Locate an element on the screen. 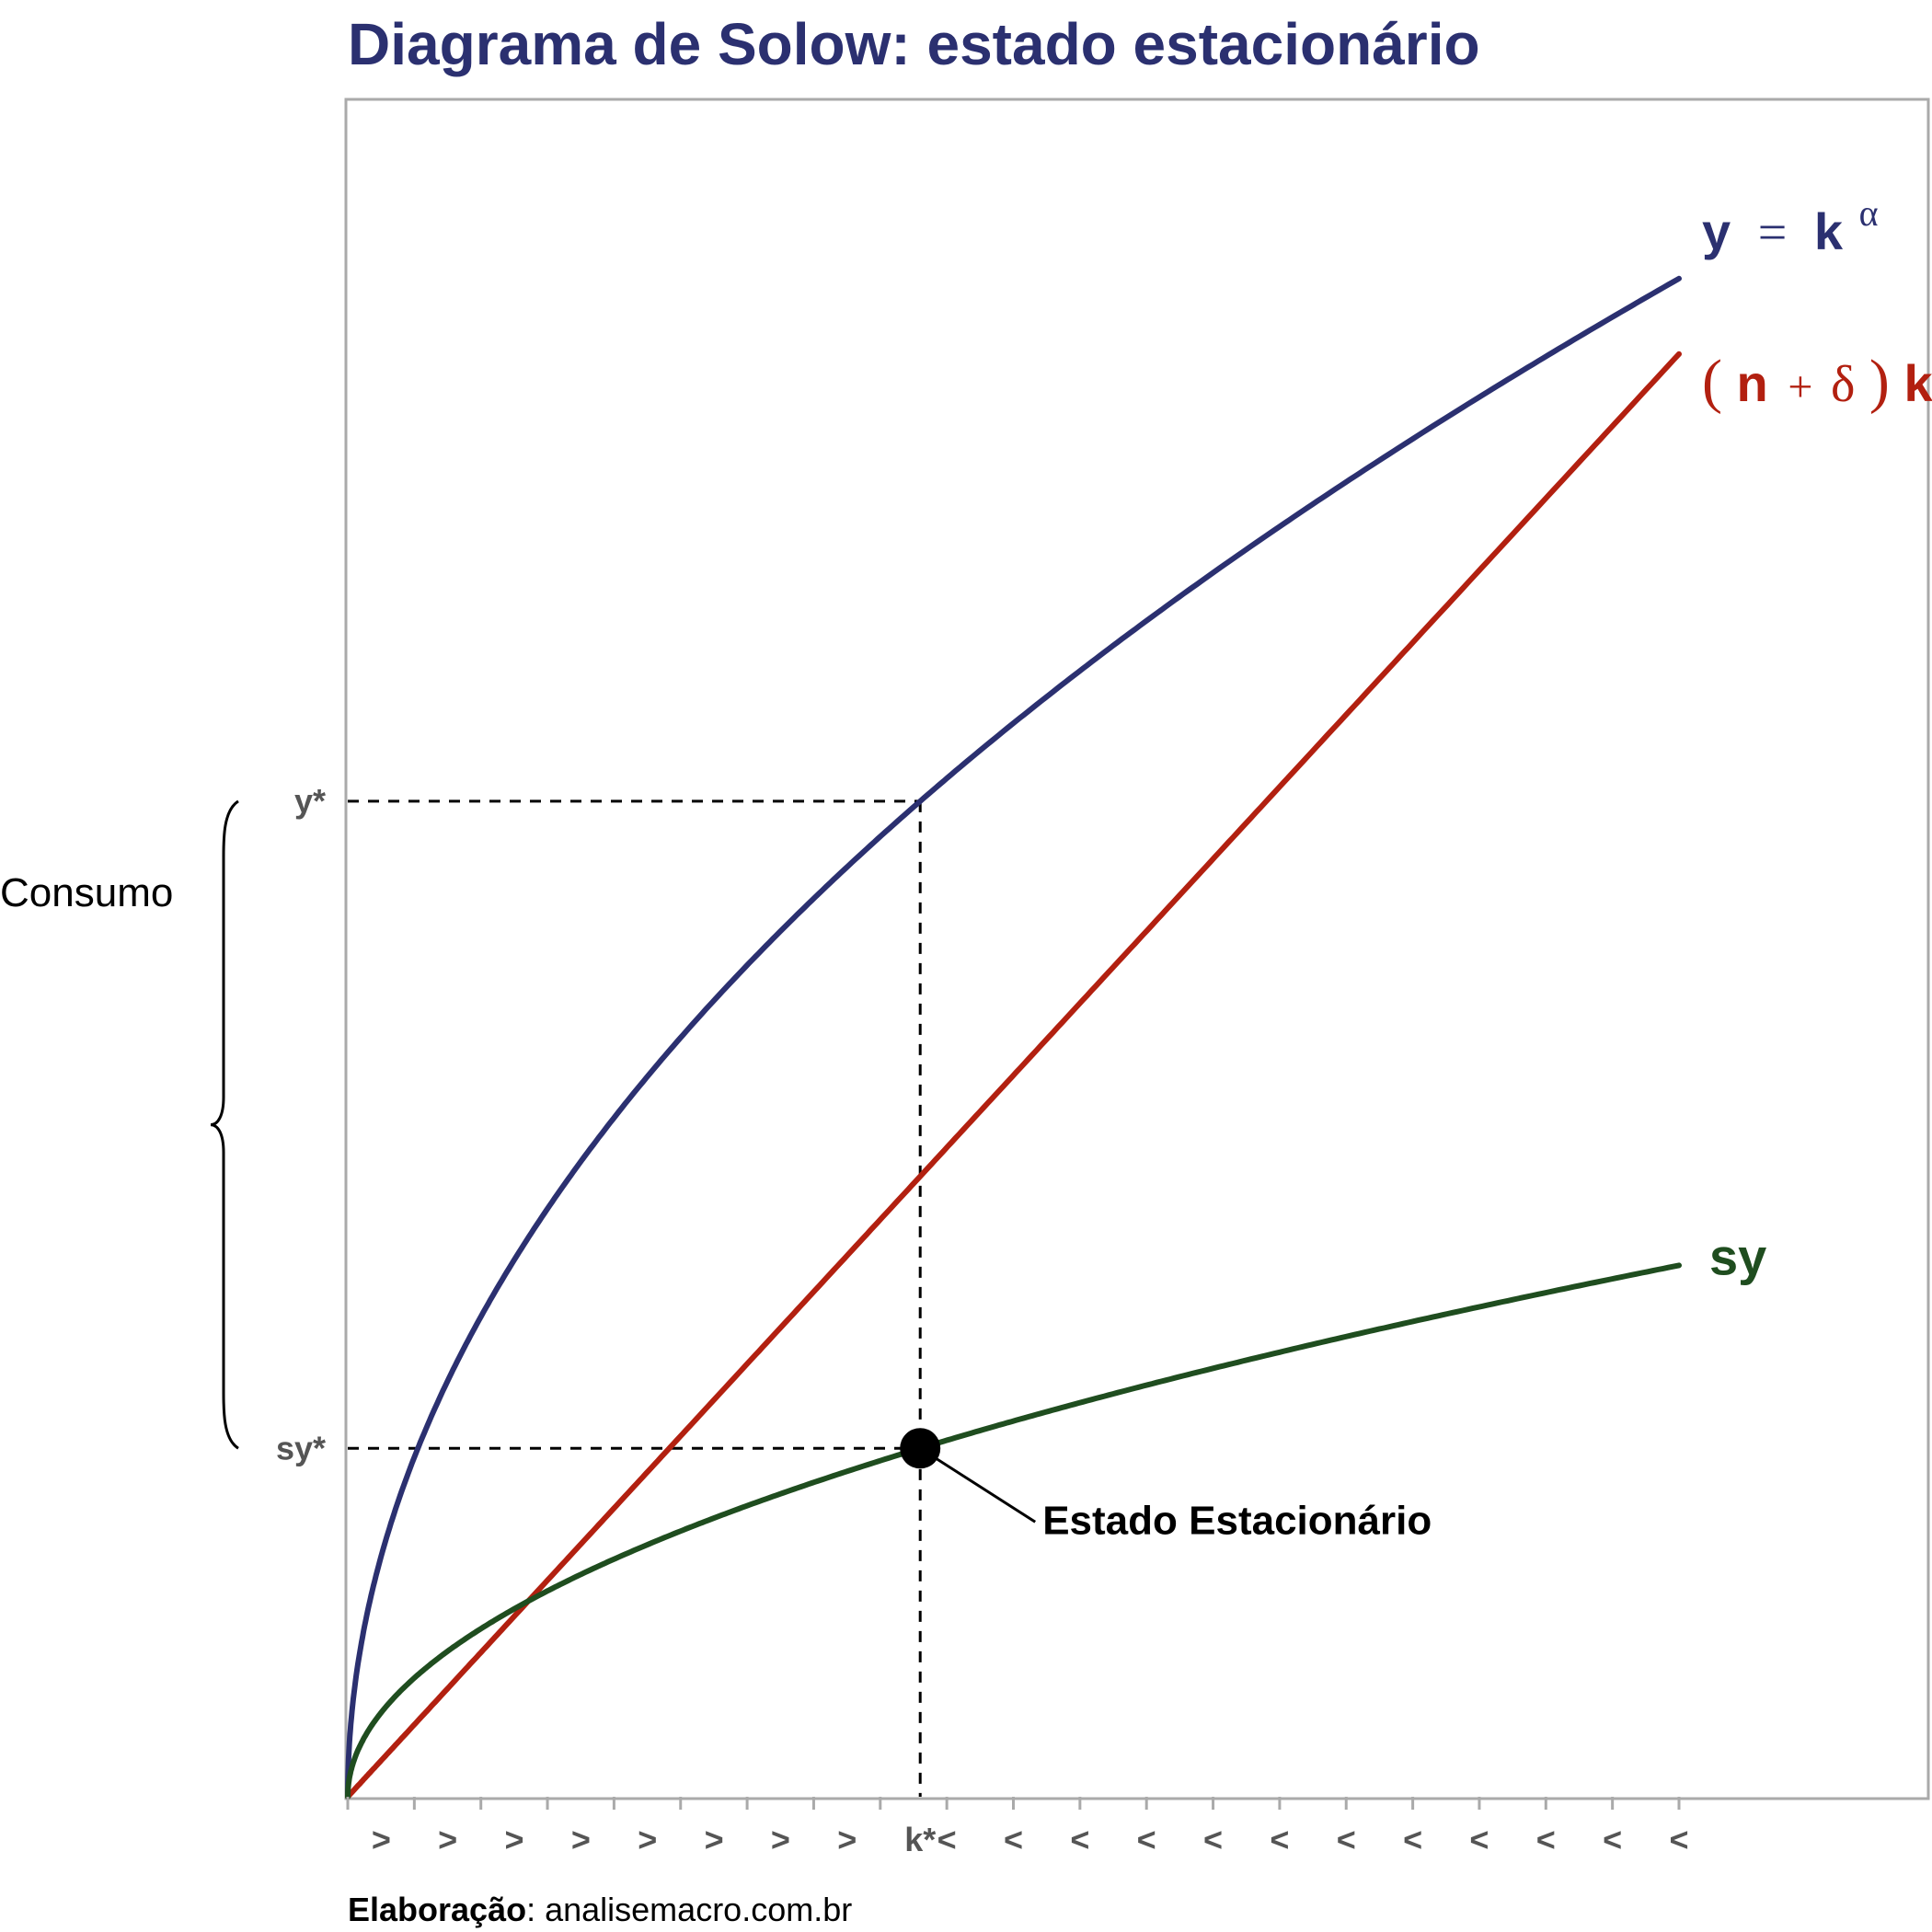 The width and height of the screenshot is (1932, 1932). consumption-label: Consumo is located at coordinates (86, 892).